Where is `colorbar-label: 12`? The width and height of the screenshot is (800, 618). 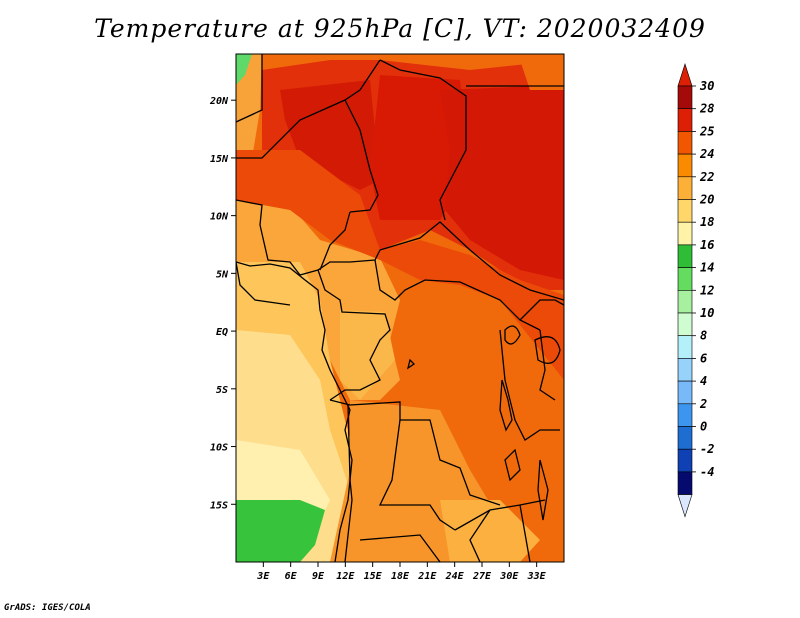
colorbar-label: 12 is located at coordinates (707, 290).